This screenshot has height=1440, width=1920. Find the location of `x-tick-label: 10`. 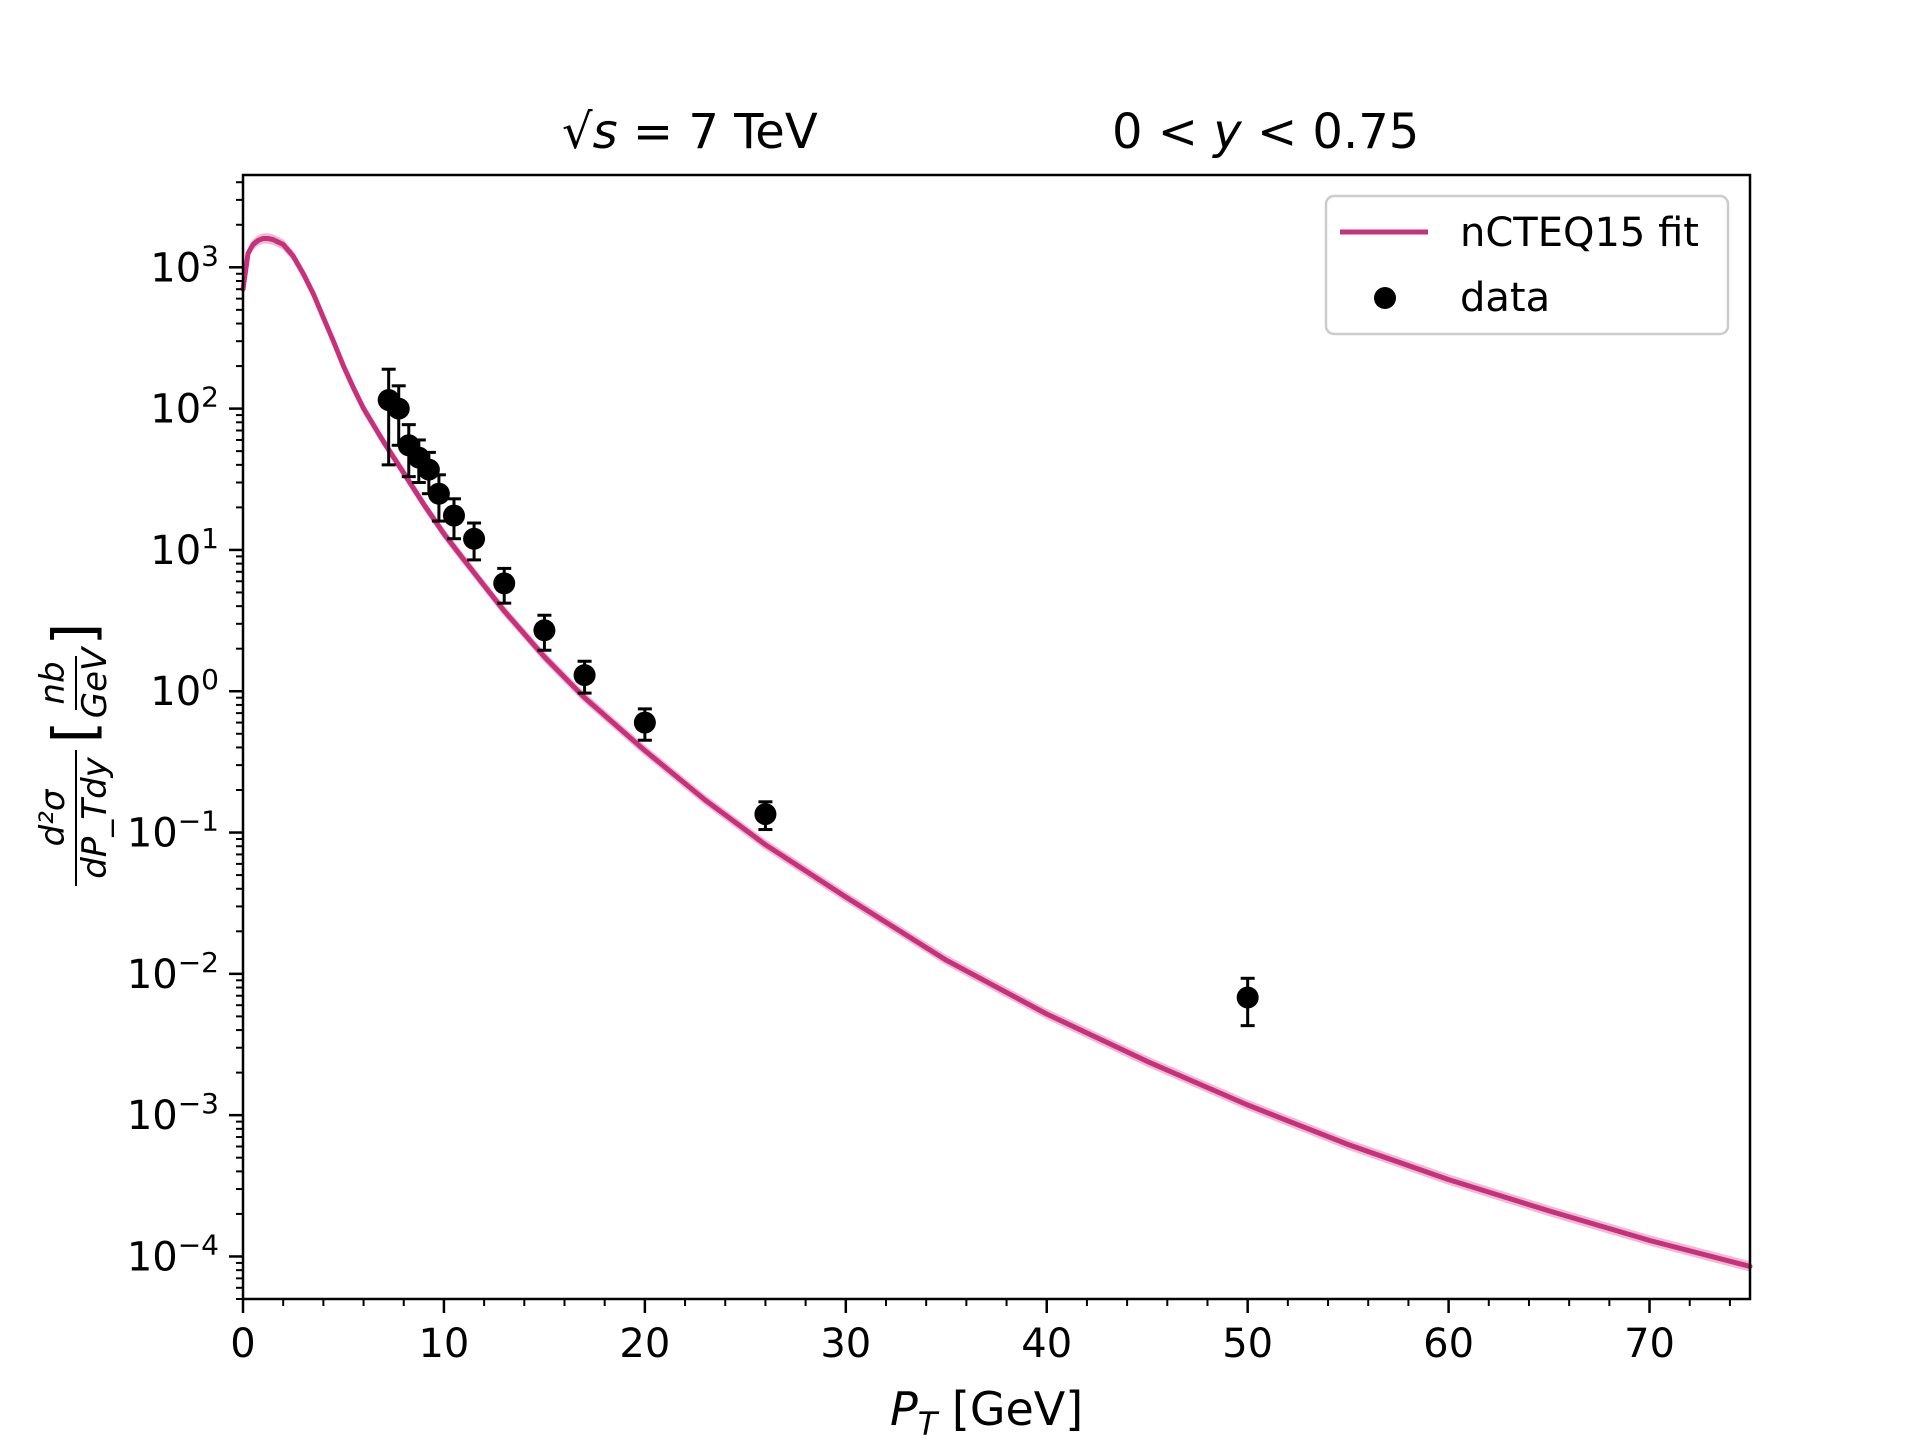

x-tick-label: 10 is located at coordinates (443, 1344).